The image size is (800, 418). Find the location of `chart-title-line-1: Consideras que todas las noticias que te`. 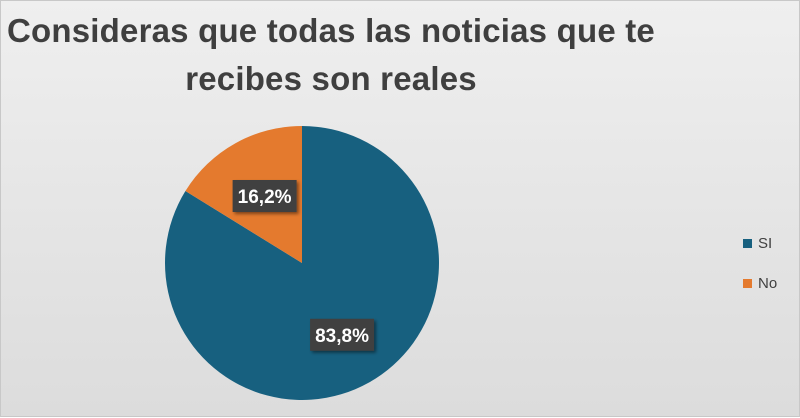

chart-title-line-1: Consideras que todas las noticias que te is located at coordinates (330, 30).